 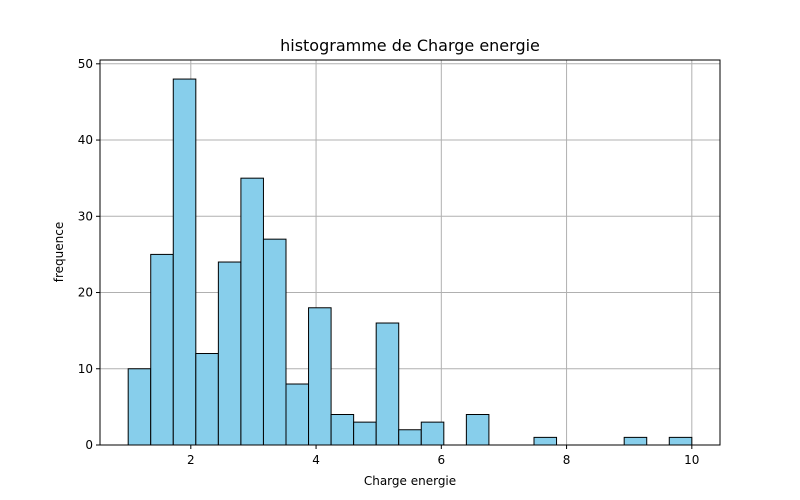 I want to click on y-tick-label: 30, so click(x=85, y=216).